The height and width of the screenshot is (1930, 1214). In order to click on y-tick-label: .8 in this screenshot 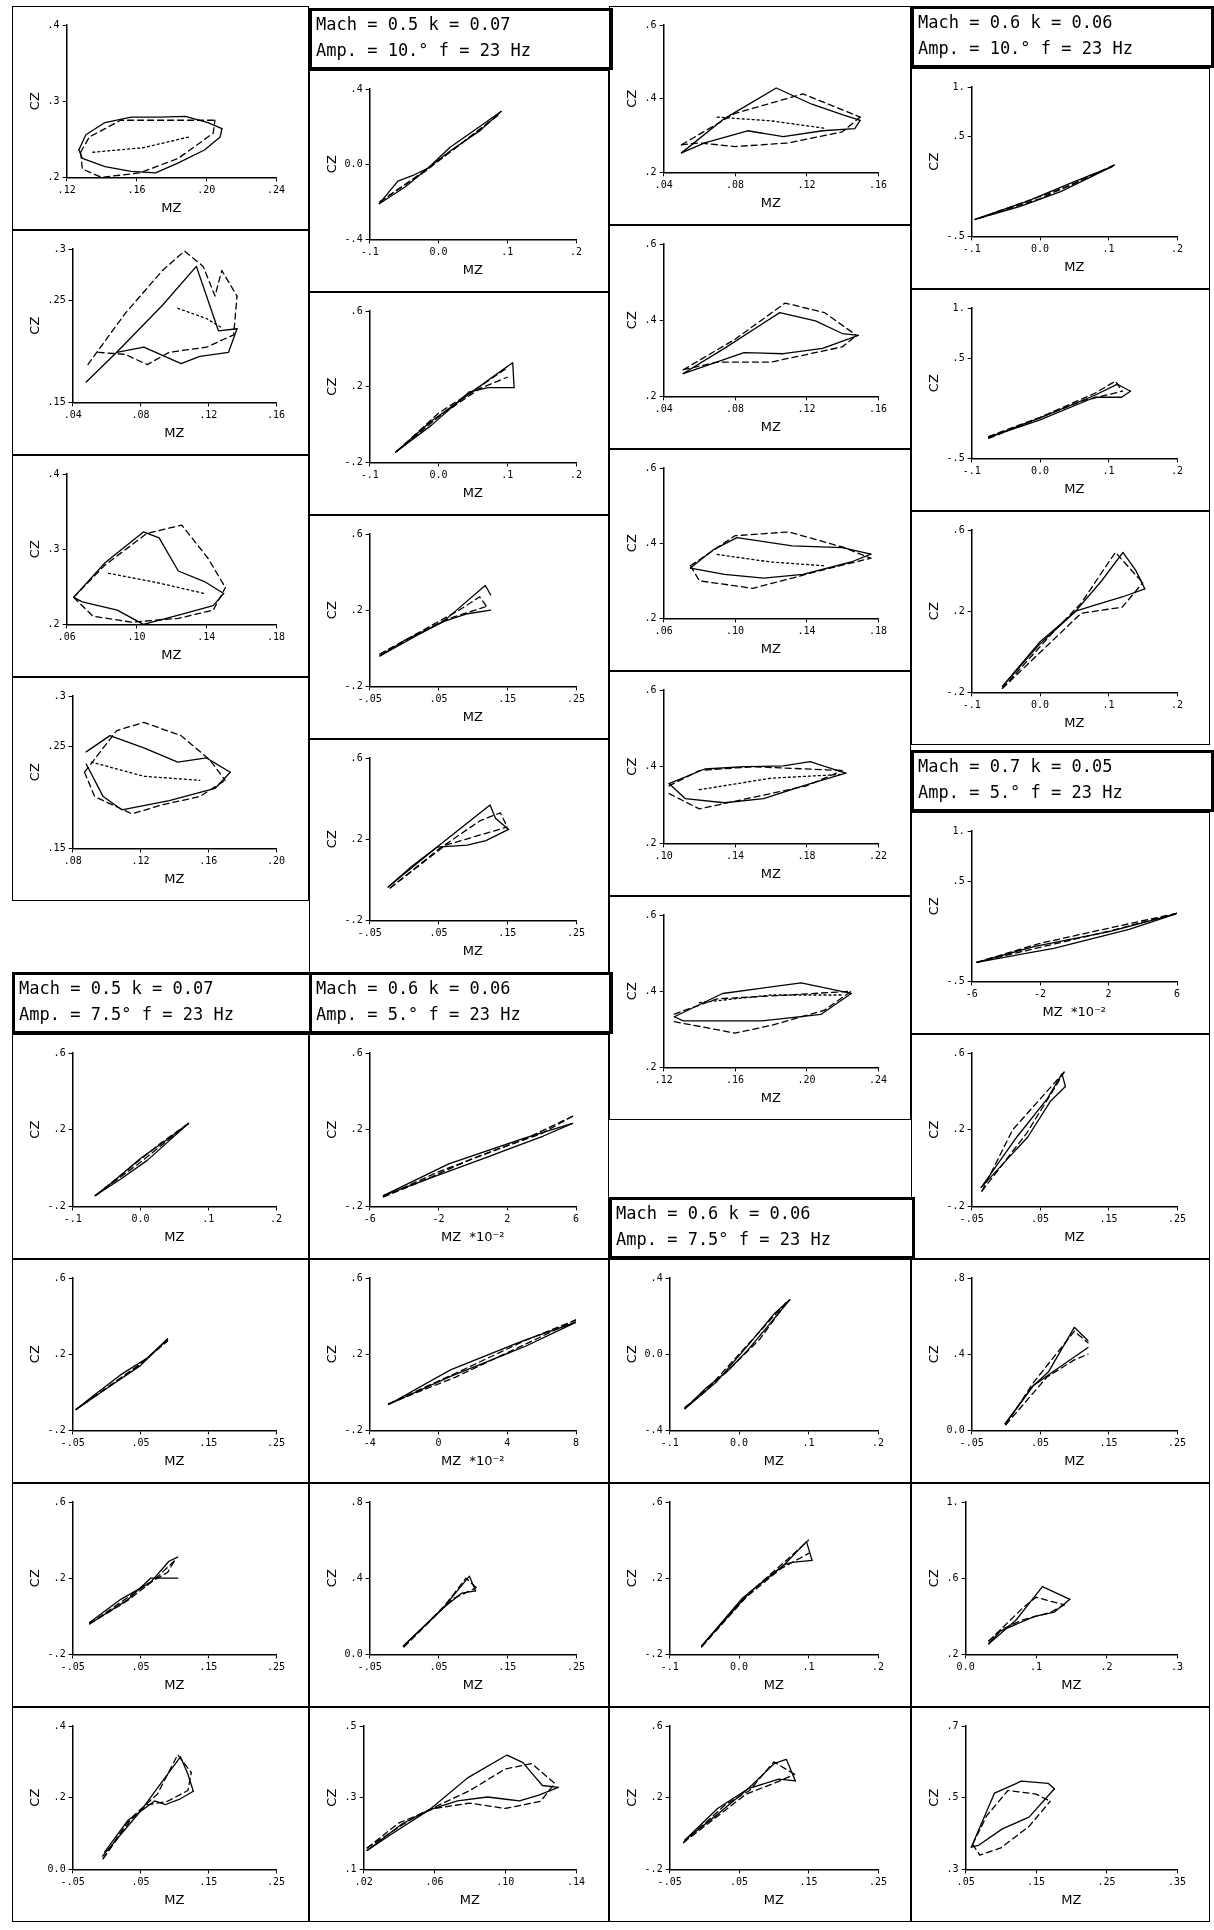, I will do `click(356, 1501)`.